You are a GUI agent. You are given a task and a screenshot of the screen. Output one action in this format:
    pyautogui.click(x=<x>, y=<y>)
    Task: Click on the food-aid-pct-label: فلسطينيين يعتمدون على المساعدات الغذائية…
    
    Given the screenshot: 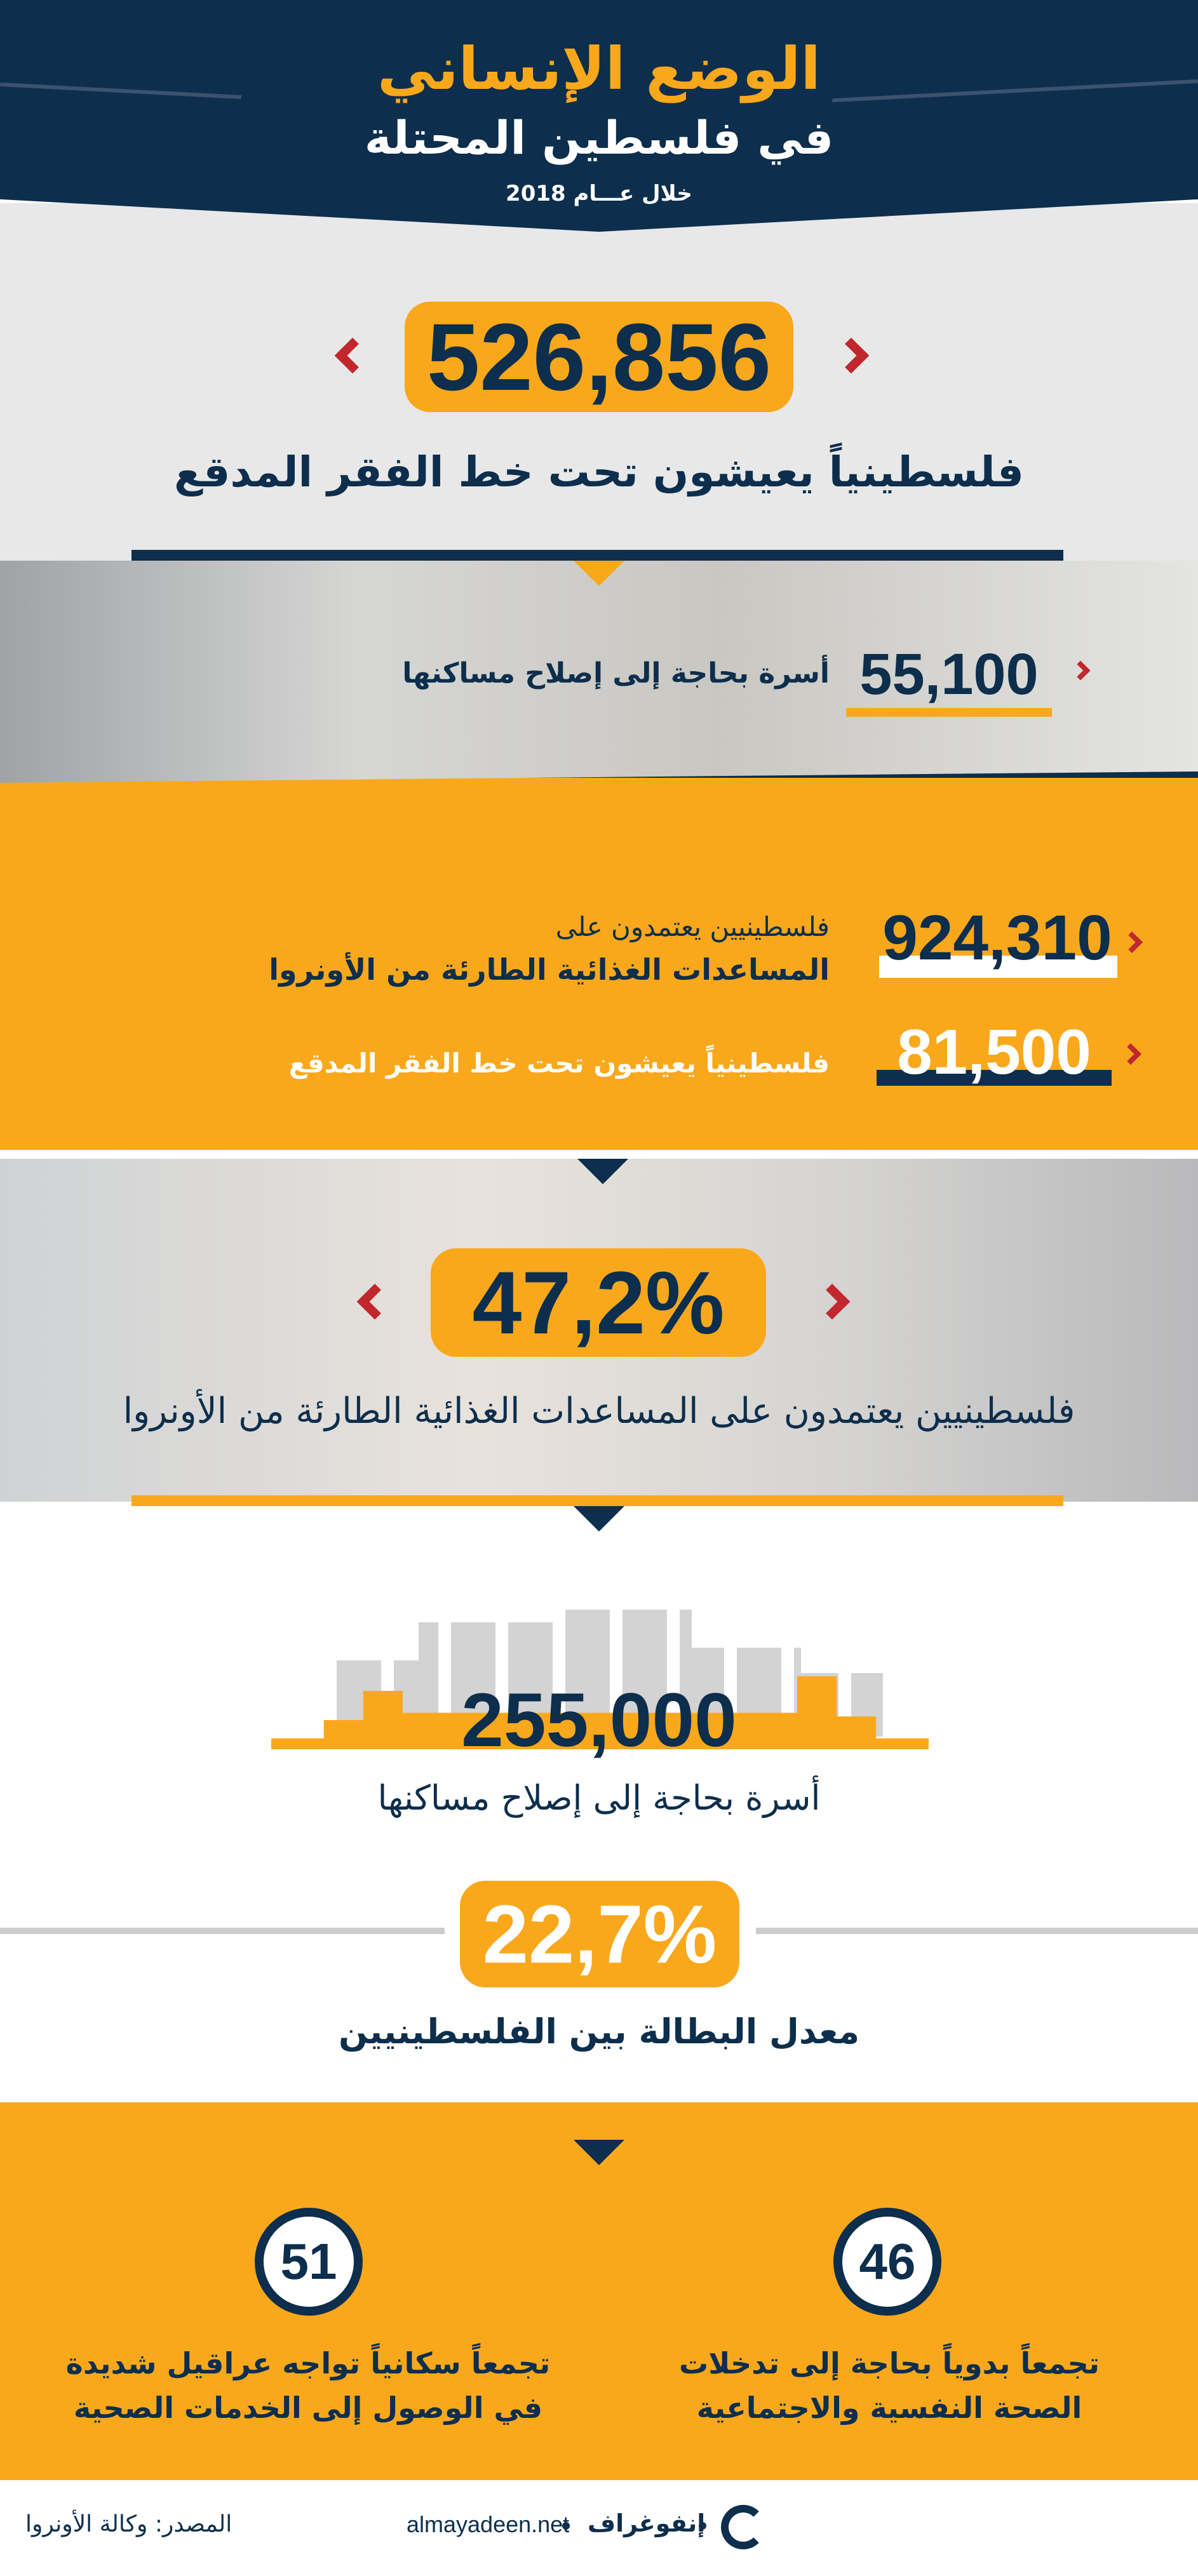 What is the action you would take?
    pyautogui.click(x=599, y=1411)
    